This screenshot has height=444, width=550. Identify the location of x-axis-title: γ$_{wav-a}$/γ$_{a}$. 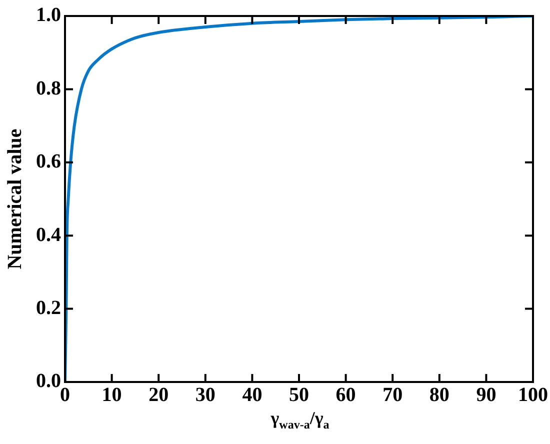
(300, 420).